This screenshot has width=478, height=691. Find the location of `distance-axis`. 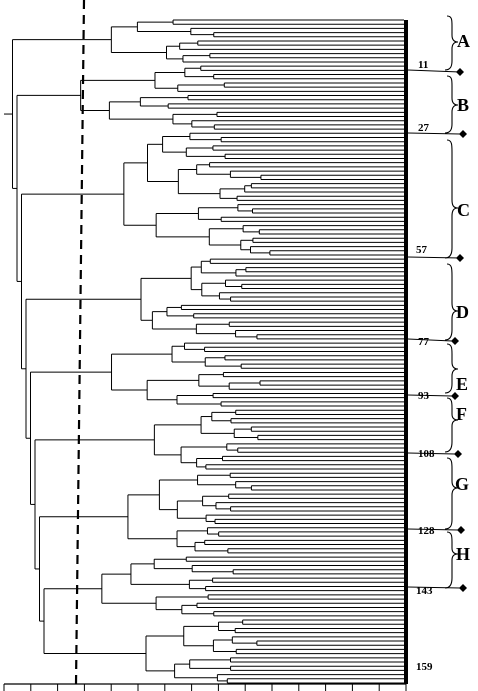

distance-axis is located at coordinates (205, 687).